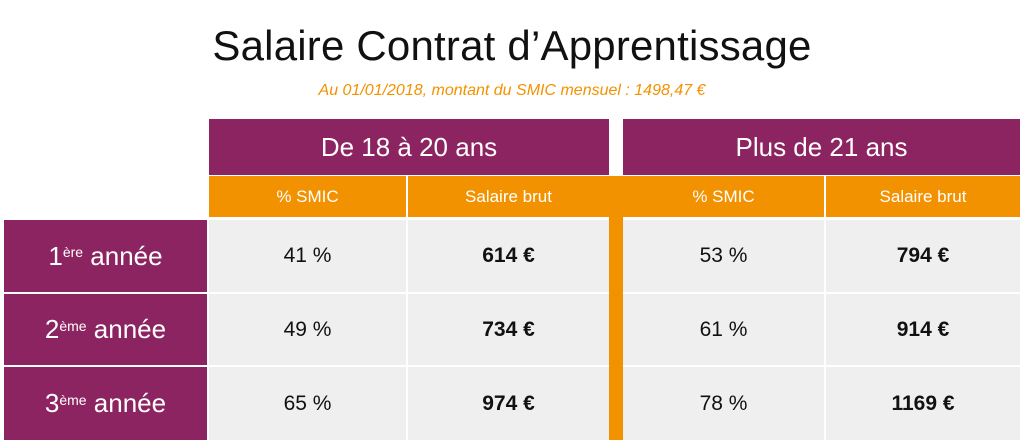 This screenshot has height=440, width=1024. What do you see at coordinates (512, 45) in the screenshot?
I see `page-title: Salaire Contrat d’Apprentissage` at bounding box center [512, 45].